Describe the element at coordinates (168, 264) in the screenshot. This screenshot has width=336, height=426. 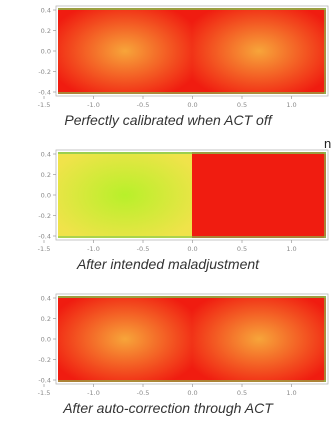
I see `caption-2: After intended maladjustment` at that location.